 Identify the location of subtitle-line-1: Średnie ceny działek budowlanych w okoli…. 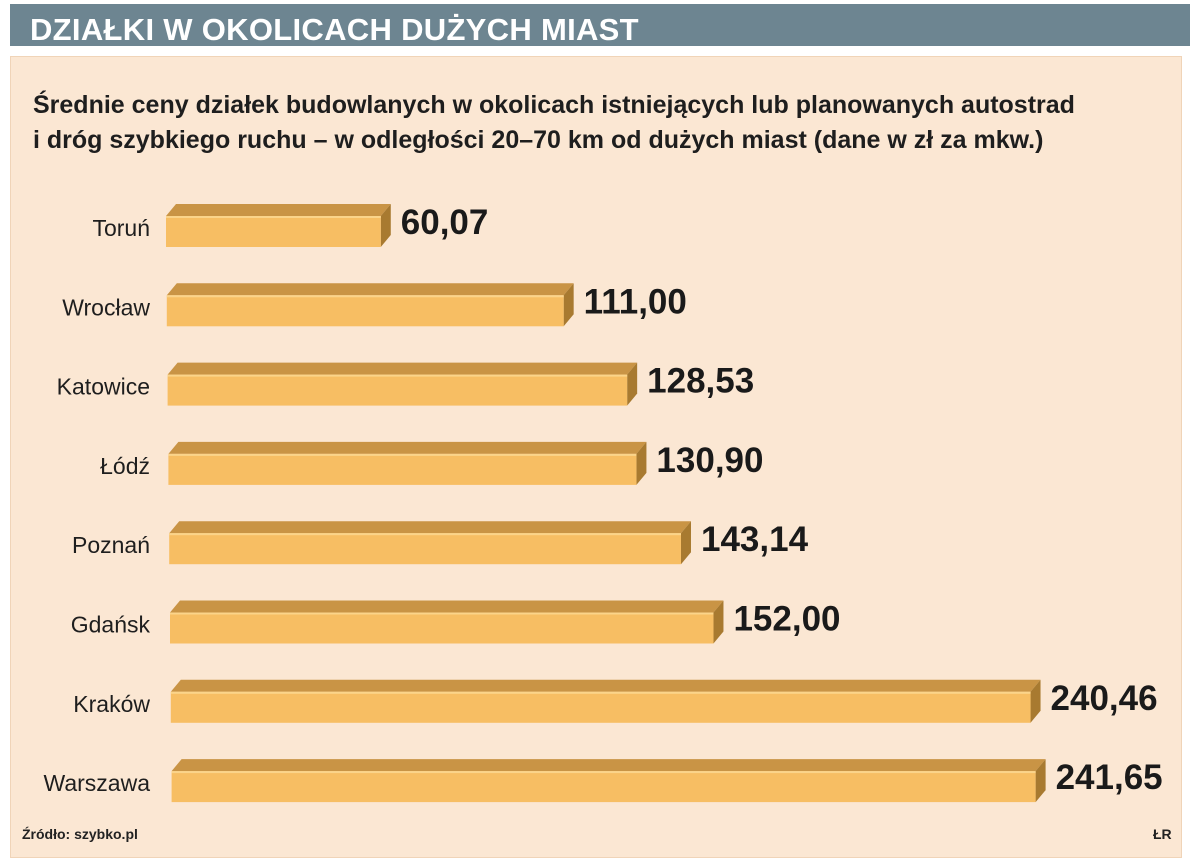
(554, 105).